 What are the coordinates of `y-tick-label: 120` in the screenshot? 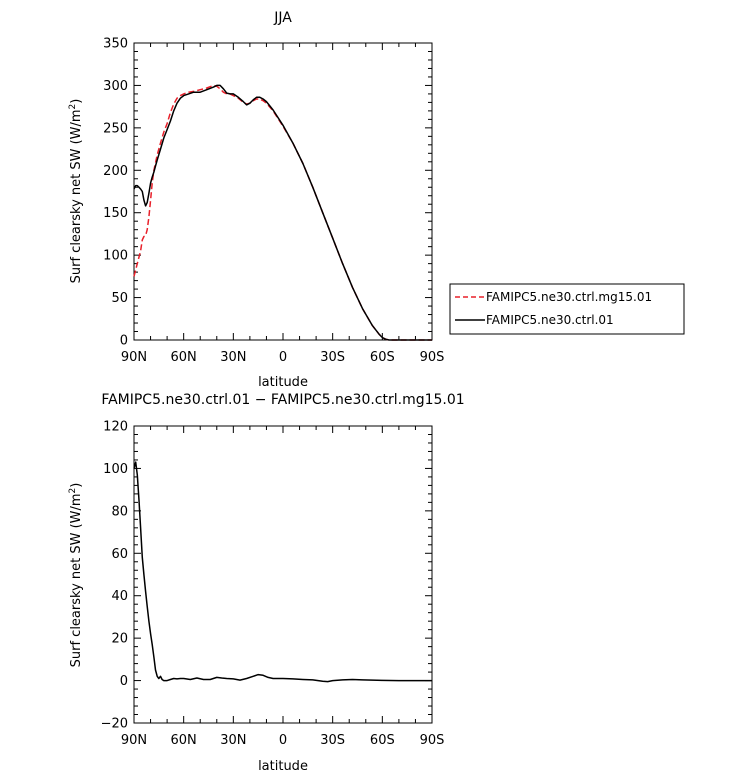 It's located at (115, 427).